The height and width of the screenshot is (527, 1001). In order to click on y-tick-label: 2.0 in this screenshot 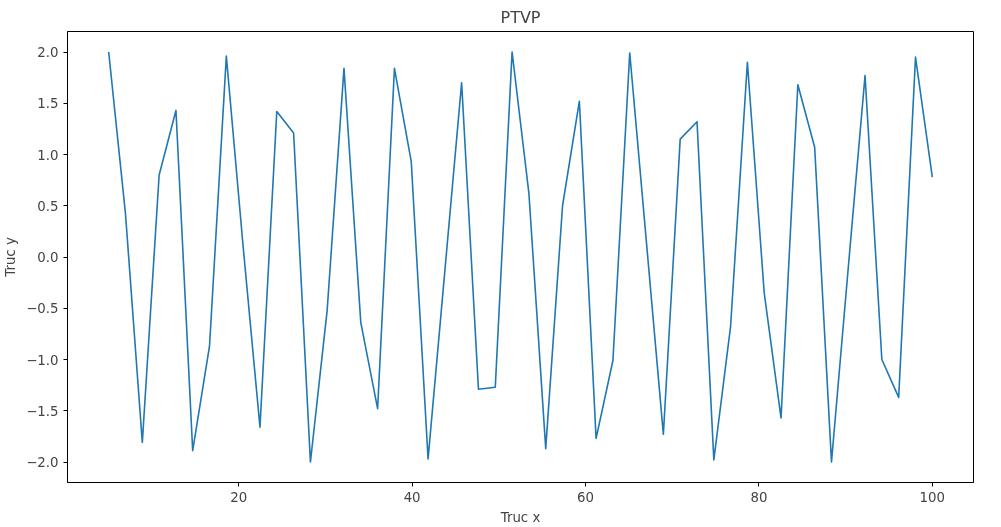, I will do `click(48, 52)`.